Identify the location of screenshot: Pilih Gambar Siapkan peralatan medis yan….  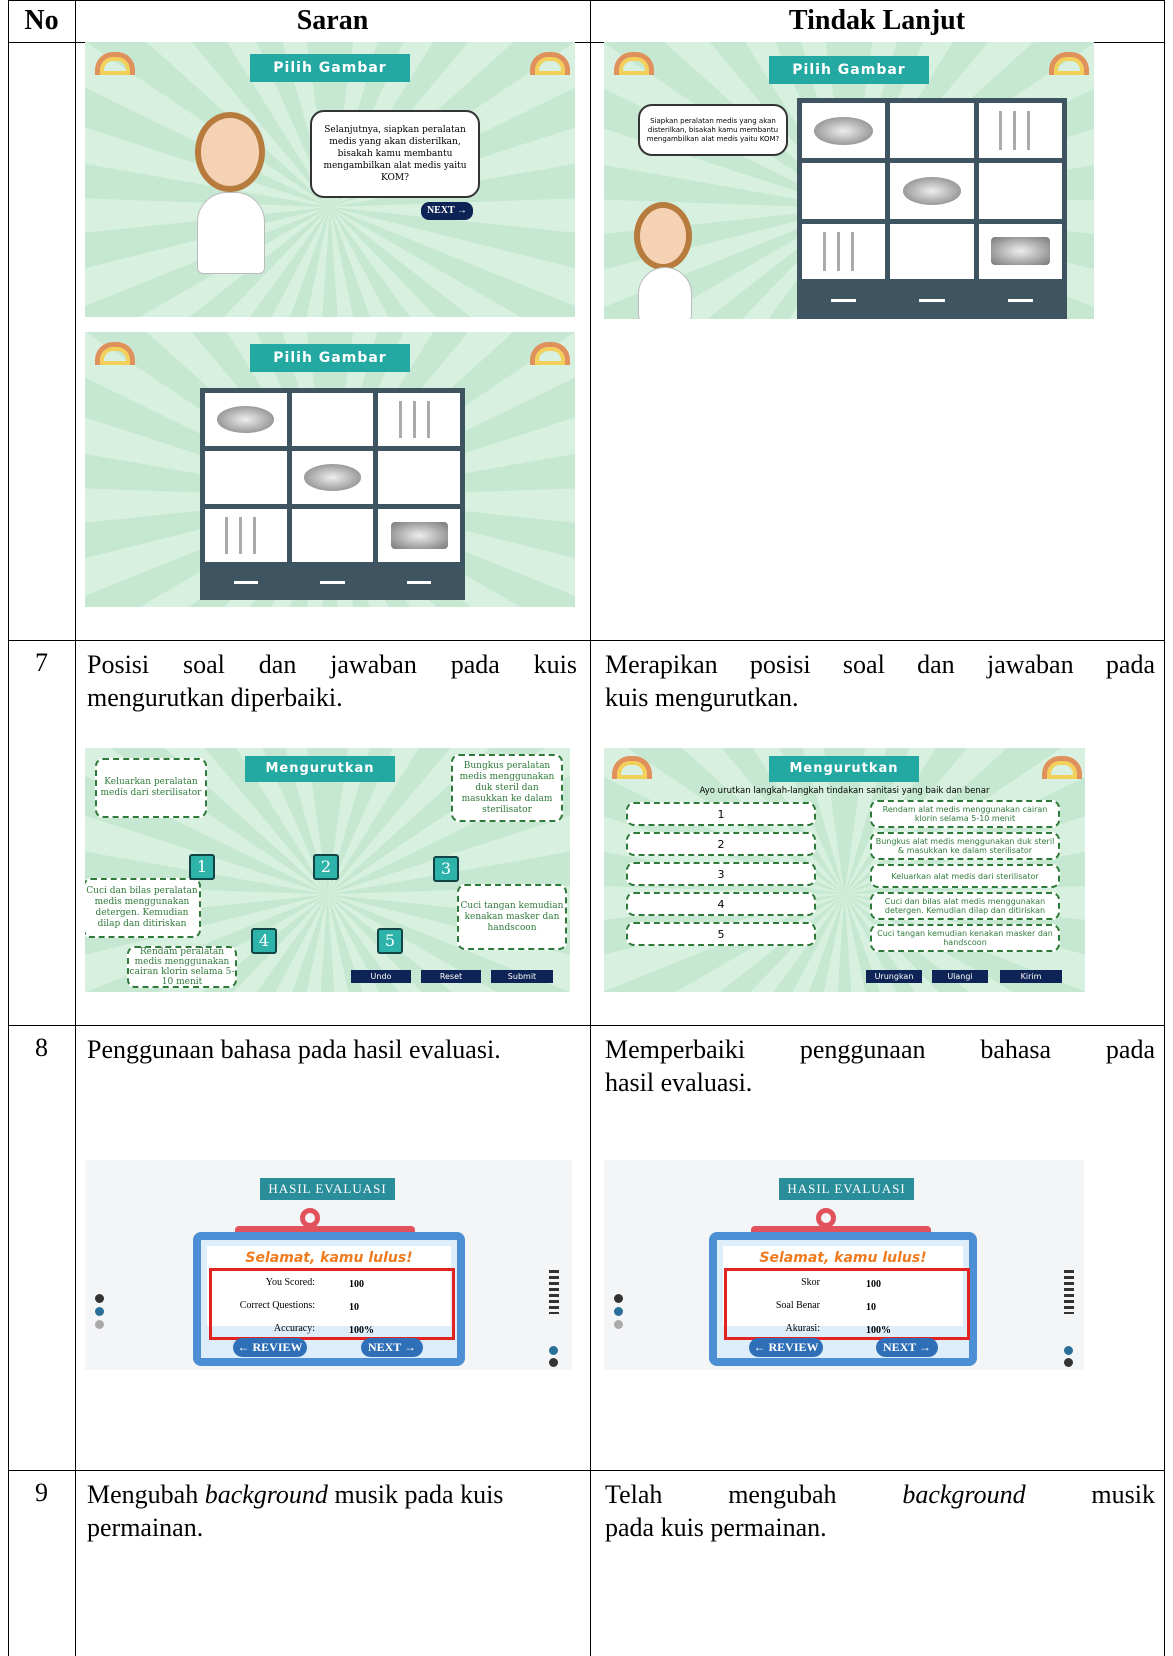
(849, 180).